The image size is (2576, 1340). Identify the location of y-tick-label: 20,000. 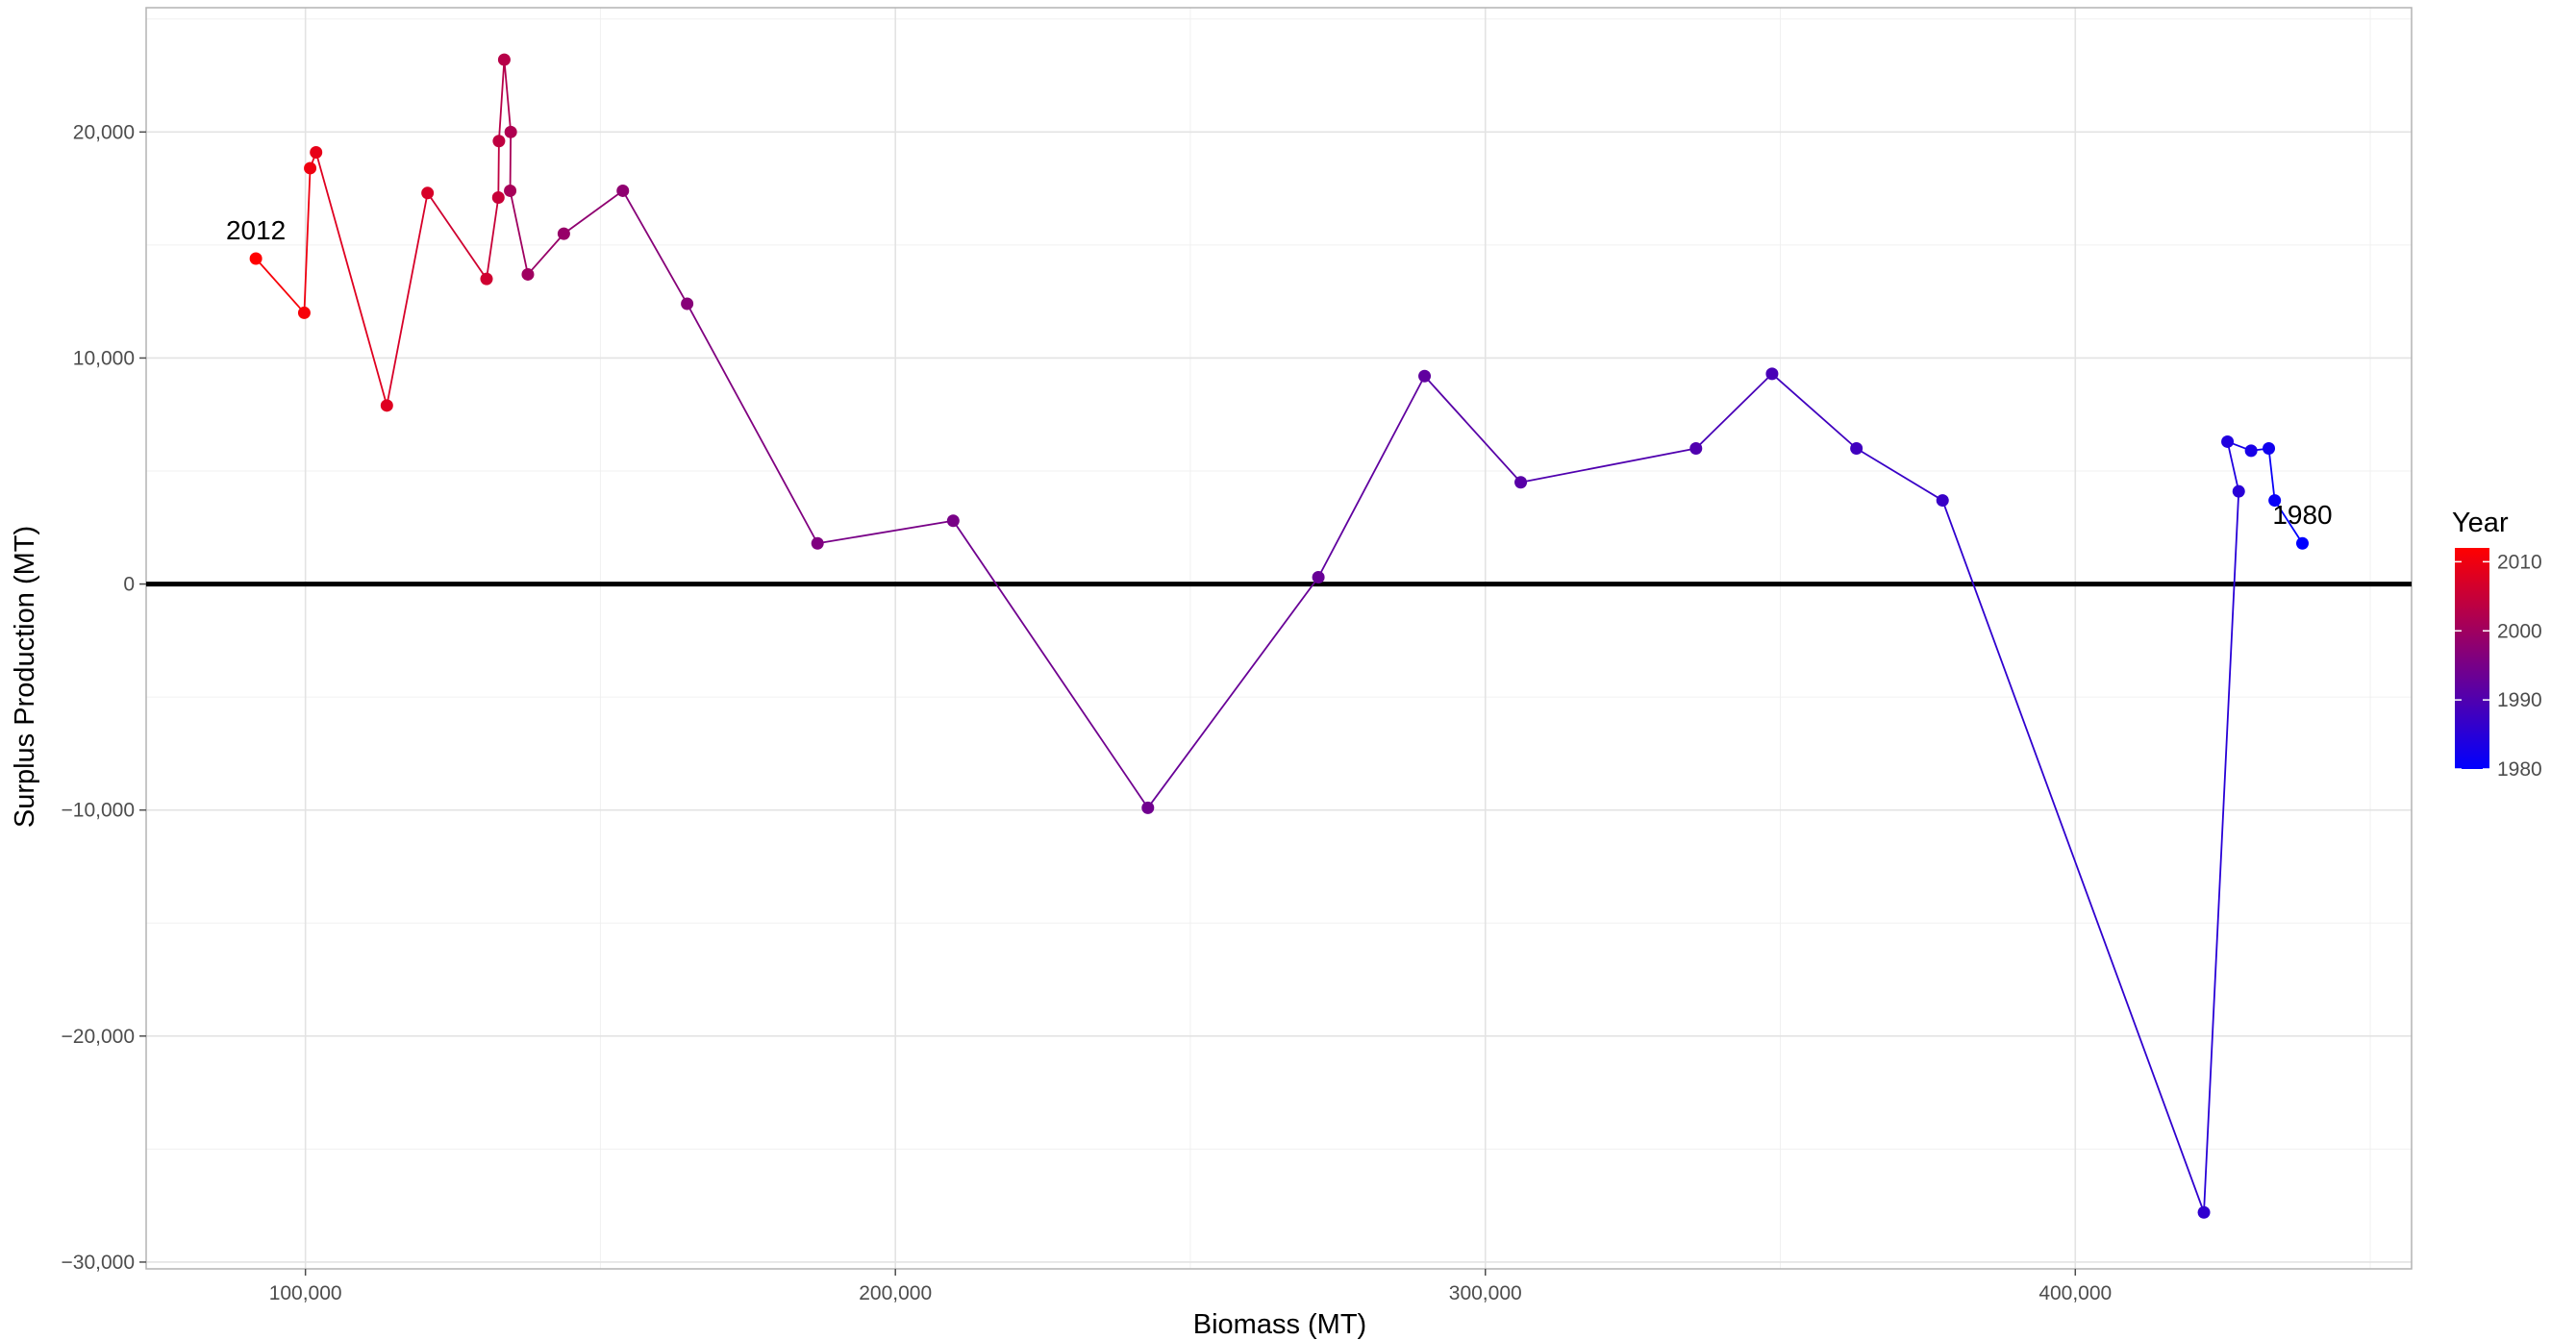
(104, 132).